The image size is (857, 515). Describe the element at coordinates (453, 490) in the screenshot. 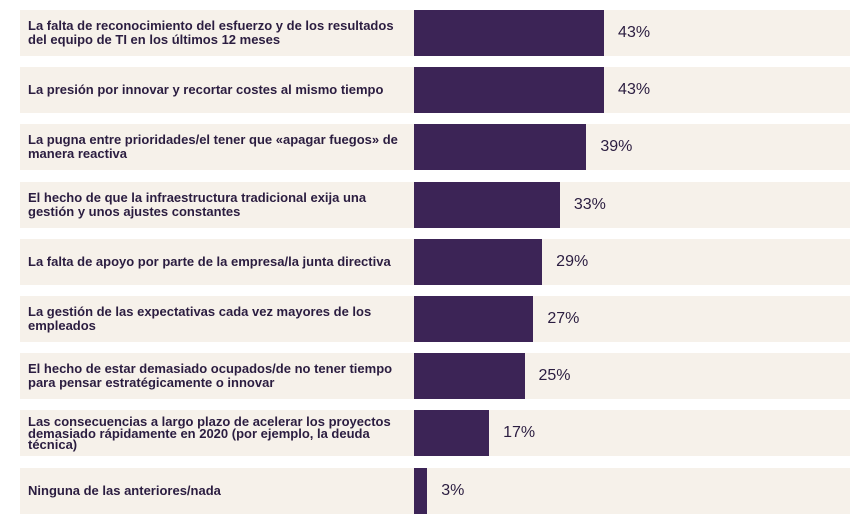

I see `value-label: 3%` at that location.